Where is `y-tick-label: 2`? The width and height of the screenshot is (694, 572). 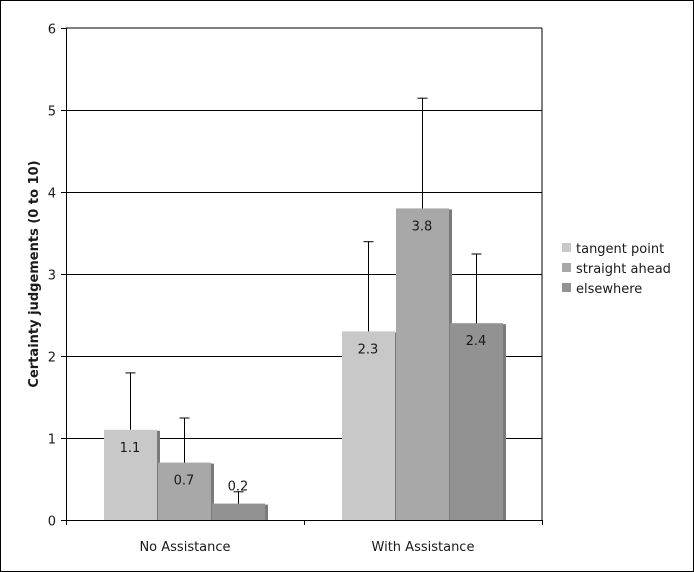
y-tick-label: 2 is located at coordinates (52, 358).